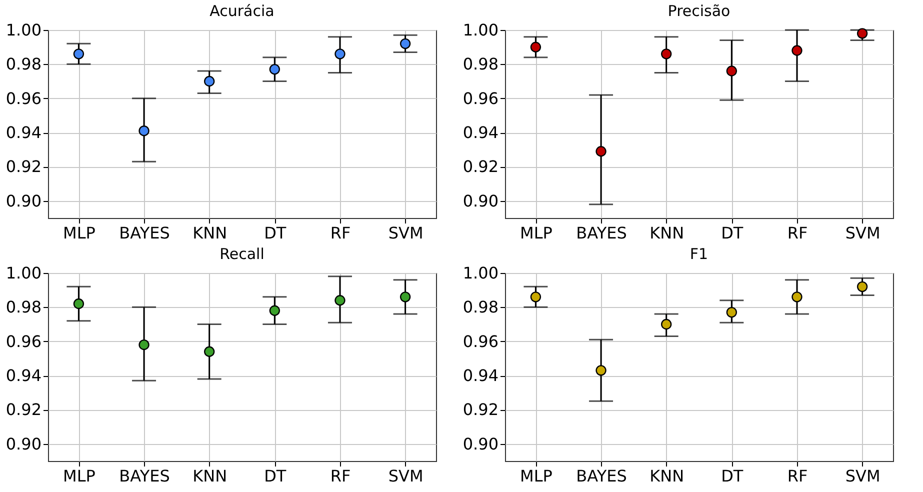 This screenshot has width=923, height=492. What do you see at coordinates (699, 11) in the screenshot?
I see `chart-title: Precisão` at bounding box center [699, 11].